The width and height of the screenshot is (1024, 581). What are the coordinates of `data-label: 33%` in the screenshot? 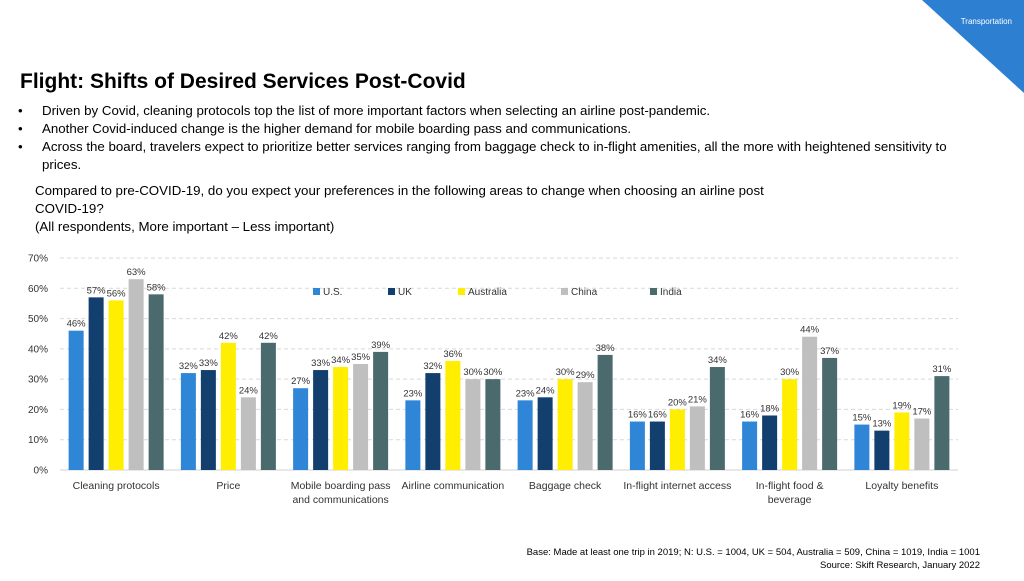 It's located at (321, 363).